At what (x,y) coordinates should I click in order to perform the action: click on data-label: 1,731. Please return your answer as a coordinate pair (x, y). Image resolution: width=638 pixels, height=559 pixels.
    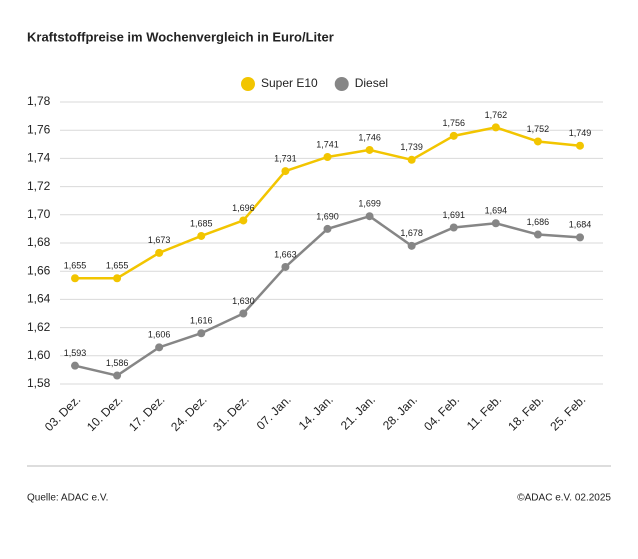
    Looking at the image, I should click on (285, 158).